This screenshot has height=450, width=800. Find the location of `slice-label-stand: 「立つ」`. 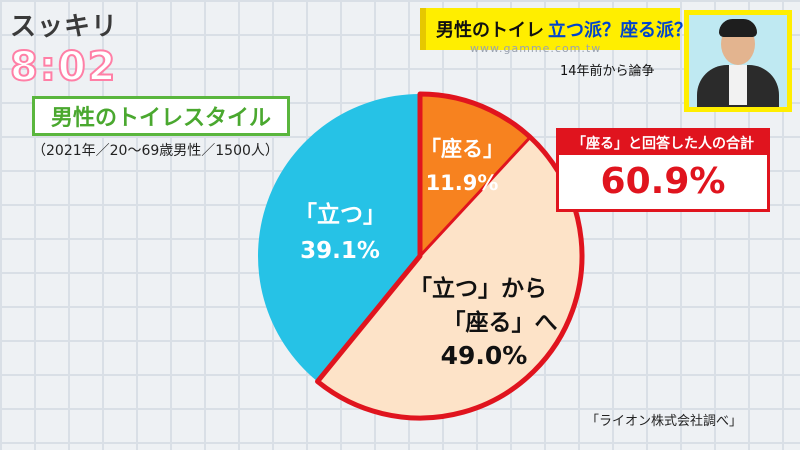

slice-label-stand: 「立つ」 is located at coordinates (340, 214).